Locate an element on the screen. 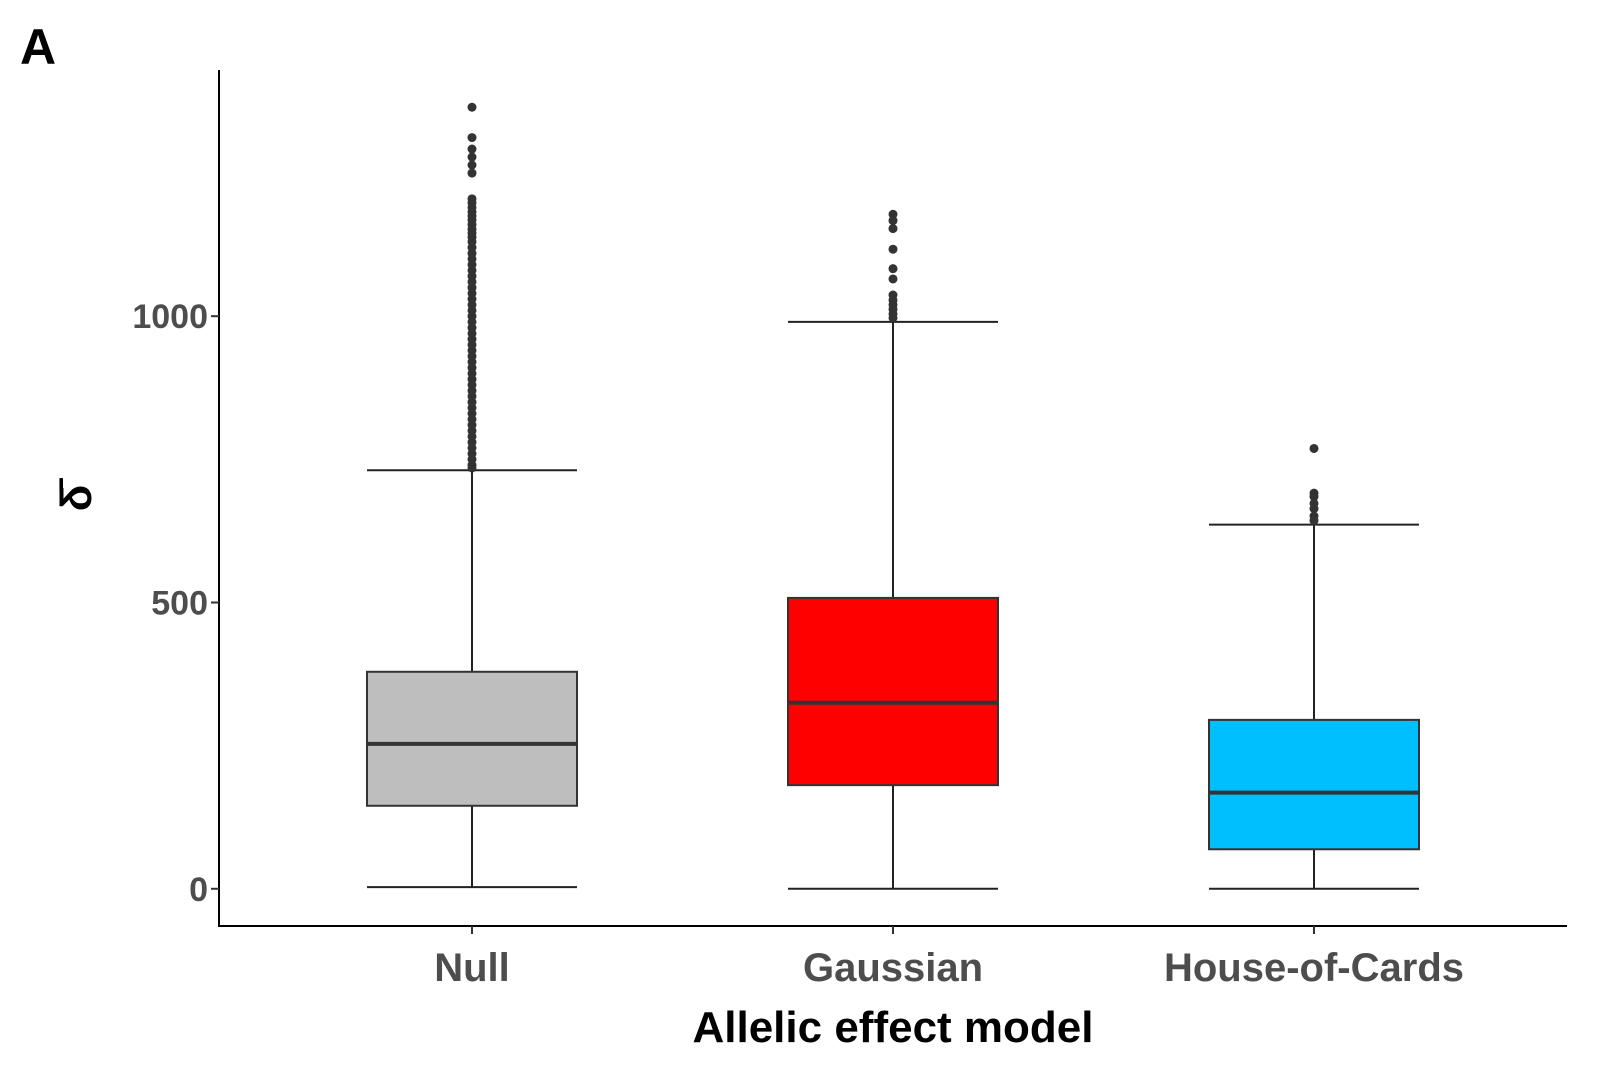 This screenshot has width=1600, height=1067. panel-label: A is located at coordinates (38, 47).